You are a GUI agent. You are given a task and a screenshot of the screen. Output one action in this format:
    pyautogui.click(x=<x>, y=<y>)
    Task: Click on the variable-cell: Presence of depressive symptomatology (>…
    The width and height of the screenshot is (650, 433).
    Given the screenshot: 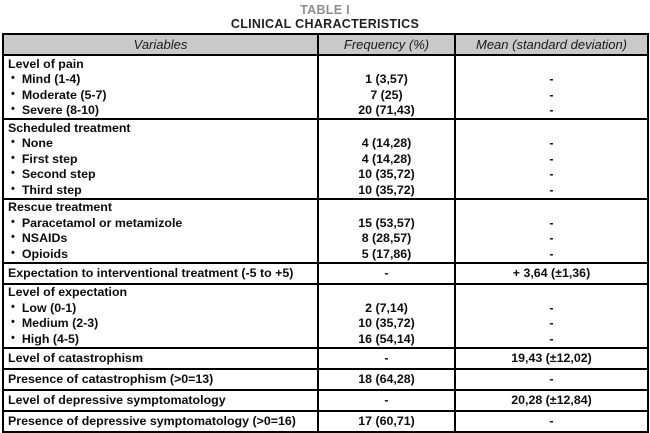 What is the action you would take?
    pyautogui.click(x=160, y=420)
    